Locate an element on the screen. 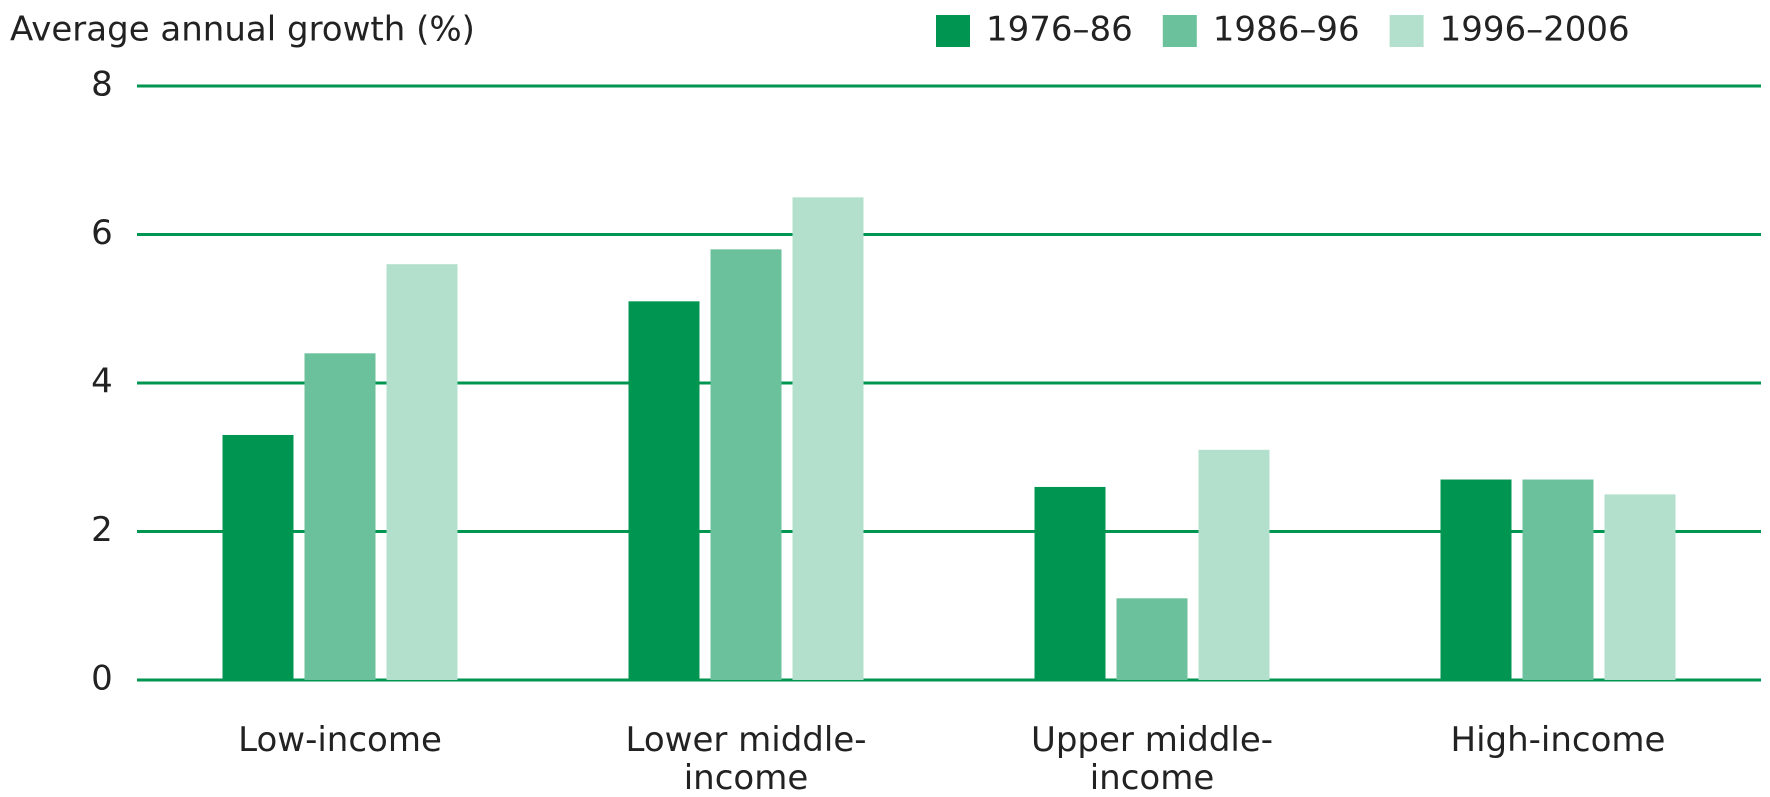 The image size is (1770, 797). x-tick-label: Low-income is located at coordinates (340, 740).